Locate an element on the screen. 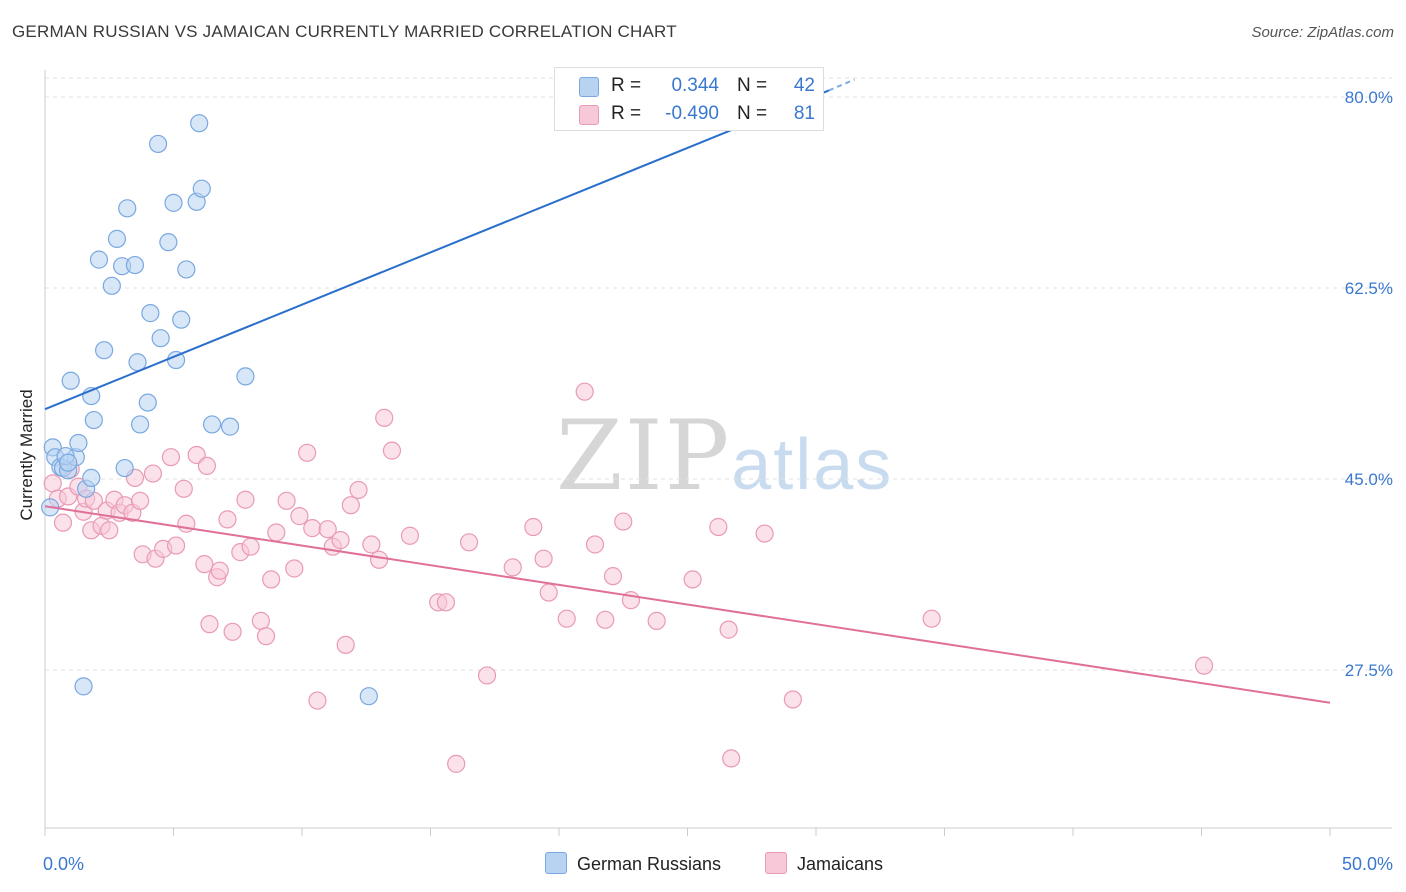 This screenshot has height=892, width=1406. bottom-legend-jamaicans: Jamaicans is located at coordinates (824, 863).